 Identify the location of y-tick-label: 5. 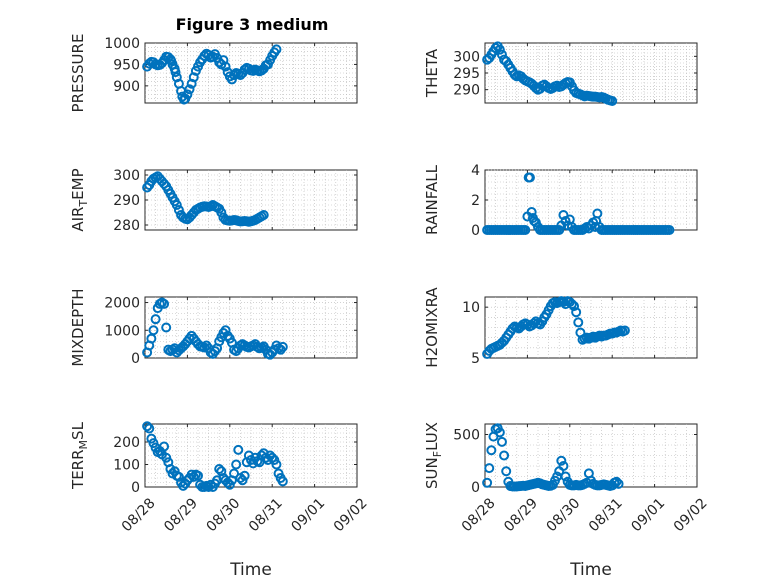
(475, 359).